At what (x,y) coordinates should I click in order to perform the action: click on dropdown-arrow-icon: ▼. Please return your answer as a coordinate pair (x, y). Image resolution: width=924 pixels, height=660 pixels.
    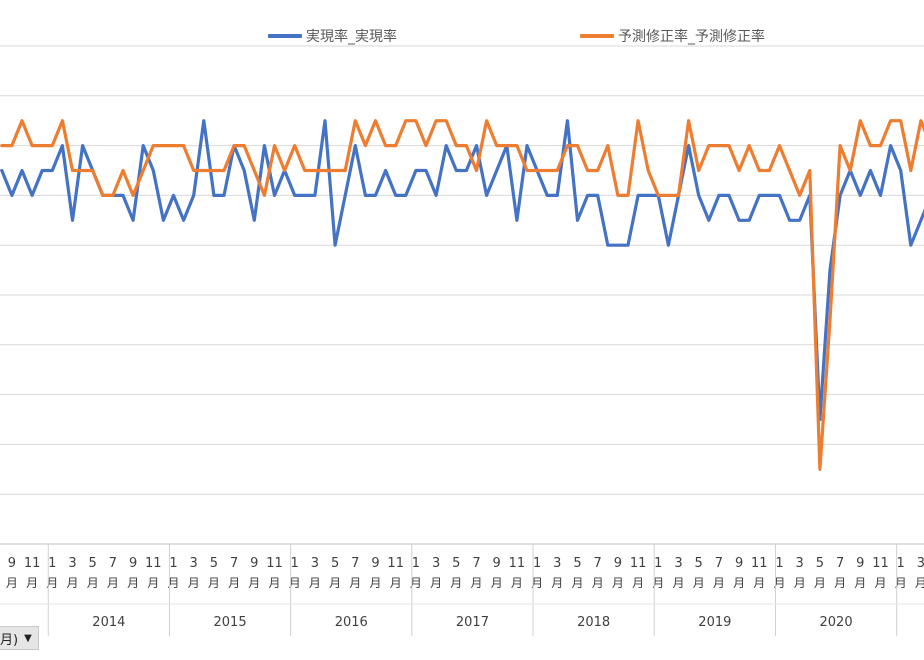
    Looking at the image, I should click on (28, 638).